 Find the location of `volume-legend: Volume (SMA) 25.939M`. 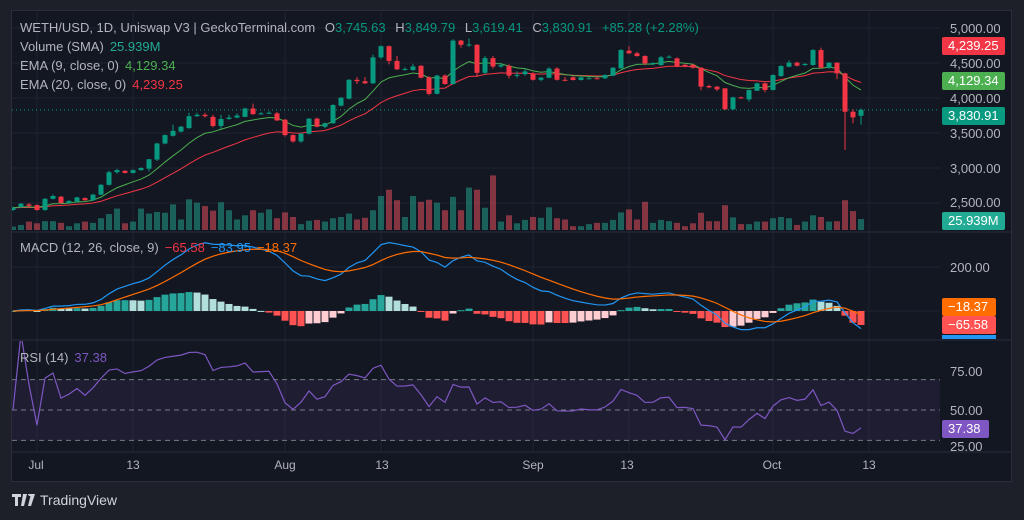

volume-legend: Volume (SMA) 25.939M is located at coordinates (93, 46).